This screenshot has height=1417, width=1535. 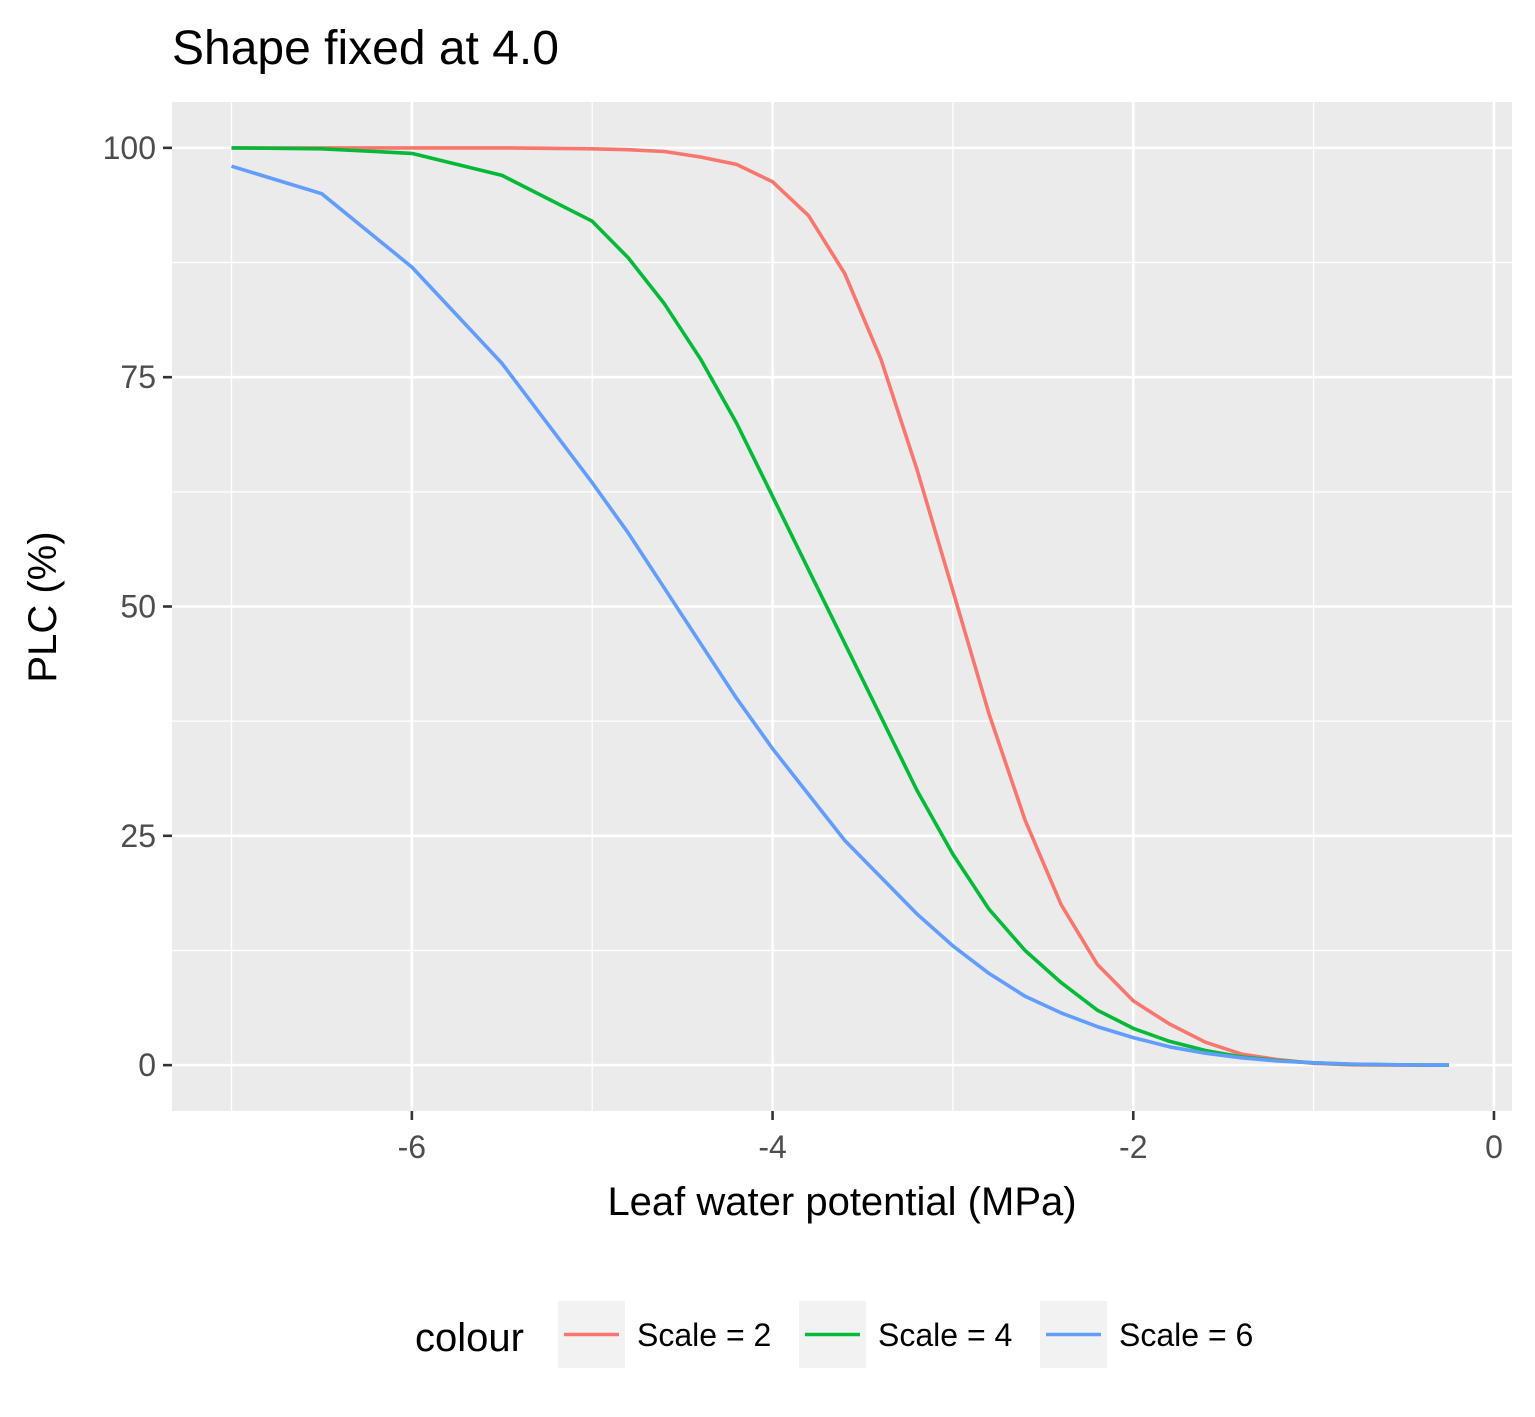 I want to click on legend-label-3: Scale = 6, so click(x=1186, y=1335).